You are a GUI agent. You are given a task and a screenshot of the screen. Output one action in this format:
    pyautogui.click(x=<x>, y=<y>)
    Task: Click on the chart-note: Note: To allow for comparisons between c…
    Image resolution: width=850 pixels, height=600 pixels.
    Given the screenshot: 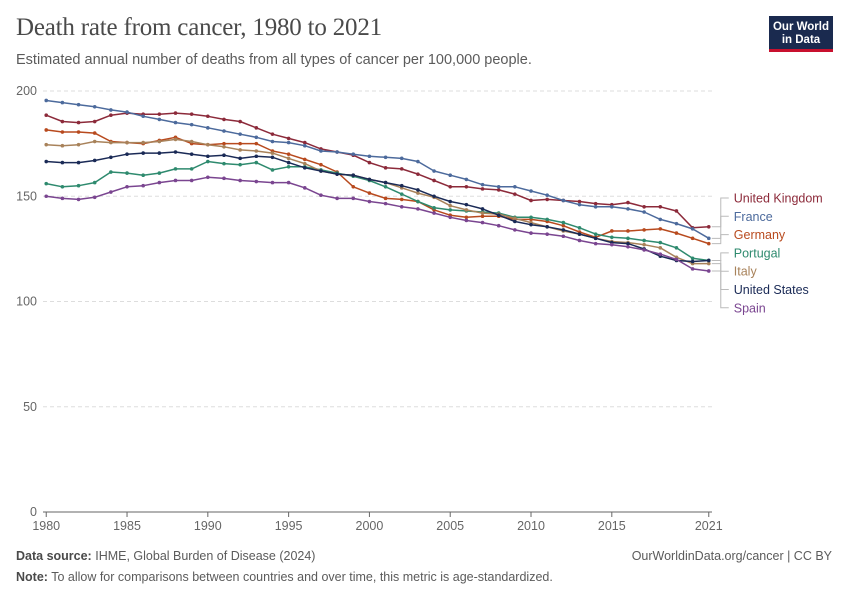 What is the action you would take?
    pyautogui.click(x=284, y=577)
    